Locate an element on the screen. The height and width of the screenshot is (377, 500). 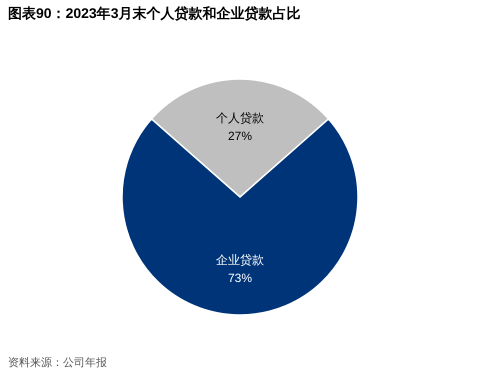
slice-label: 企业贷款 is located at coordinates (240, 259).